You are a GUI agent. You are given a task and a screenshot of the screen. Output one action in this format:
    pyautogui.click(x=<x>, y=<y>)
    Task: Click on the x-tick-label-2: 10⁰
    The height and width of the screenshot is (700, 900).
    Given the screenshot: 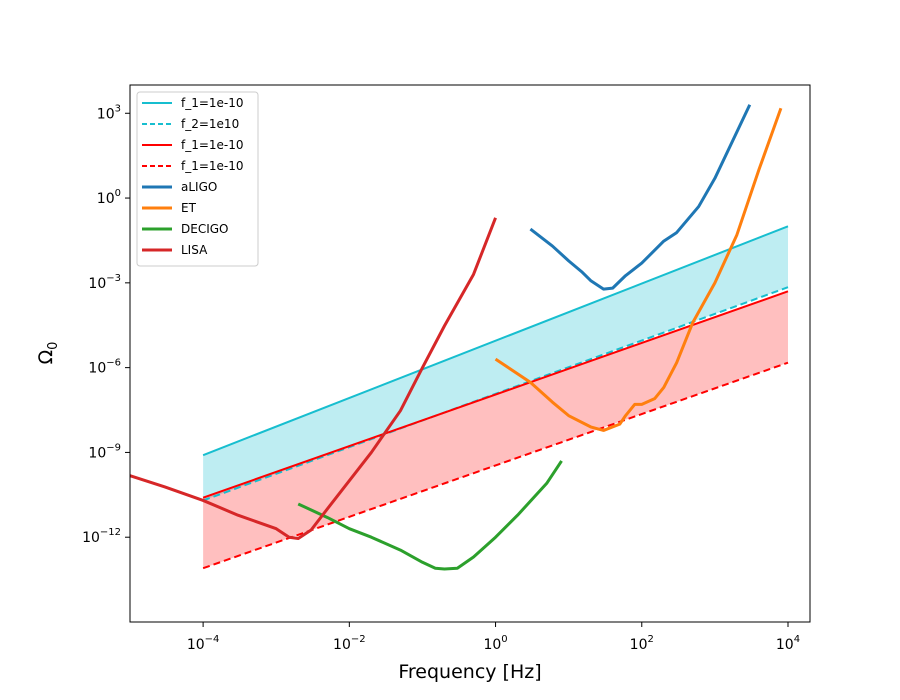 What is the action you would take?
    pyautogui.click(x=495, y=643)
    